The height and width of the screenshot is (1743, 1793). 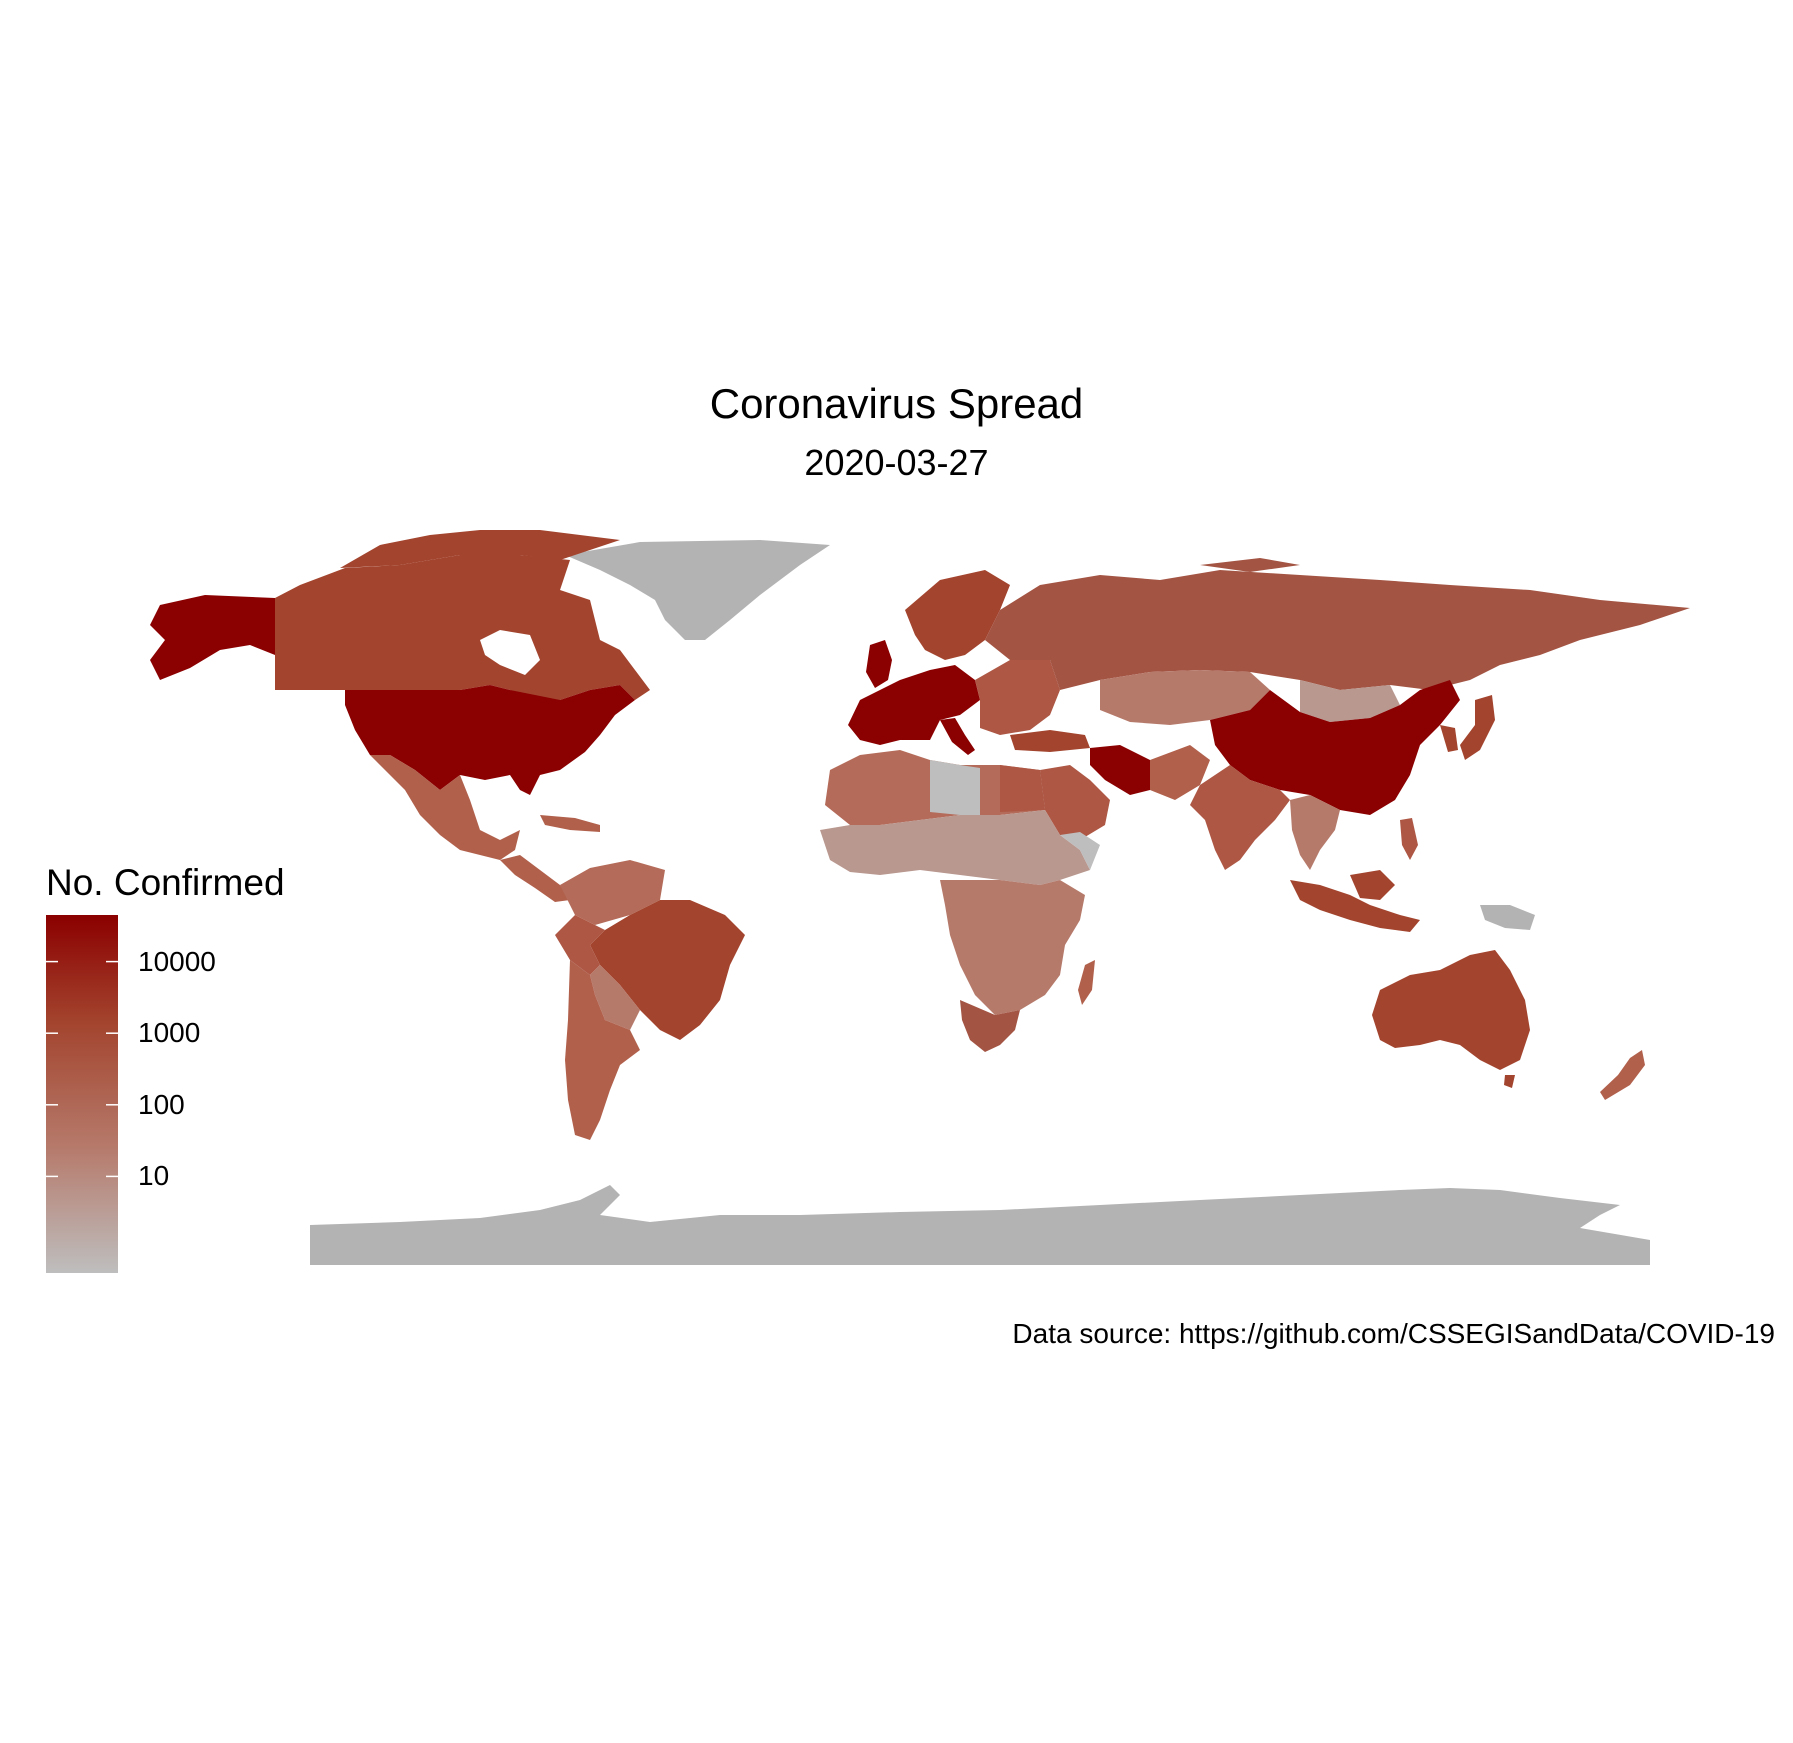 What do you see at coordinates (957, 736) in the screenshot?
I see `region-italy` at bounding box center [957, 736].